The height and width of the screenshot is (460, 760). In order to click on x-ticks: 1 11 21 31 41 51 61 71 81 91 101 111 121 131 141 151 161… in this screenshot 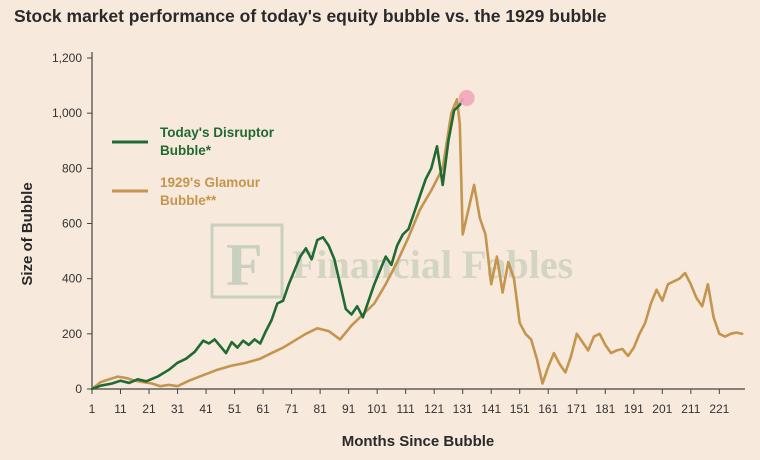, I will do `click(409, 402)`.